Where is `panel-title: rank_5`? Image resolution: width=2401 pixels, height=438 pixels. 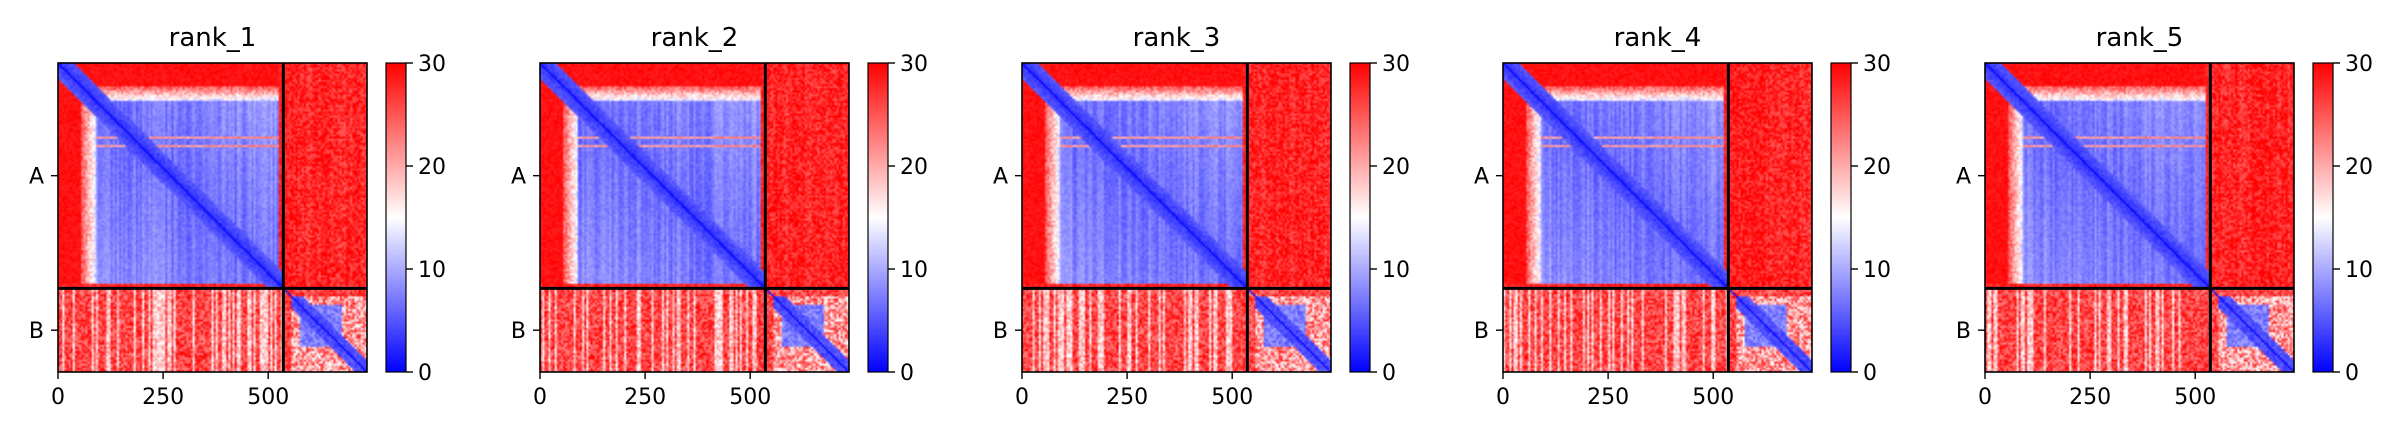 panel-title: rank_5 is located at coordinates (2140, 38).